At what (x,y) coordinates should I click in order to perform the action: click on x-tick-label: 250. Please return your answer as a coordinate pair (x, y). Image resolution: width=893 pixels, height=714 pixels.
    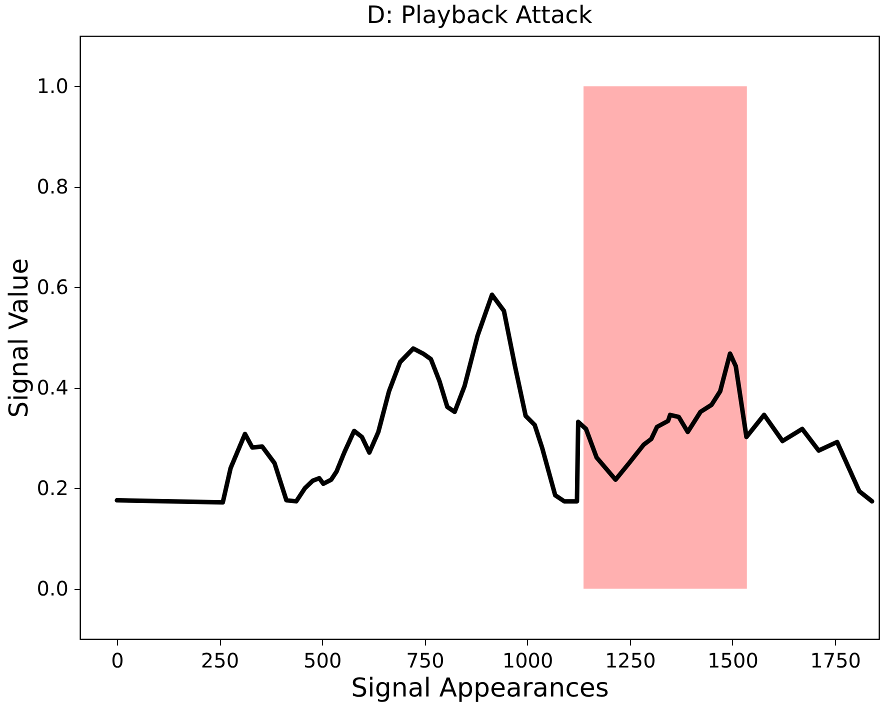
    Looking at the image, I should click on (220, 660).